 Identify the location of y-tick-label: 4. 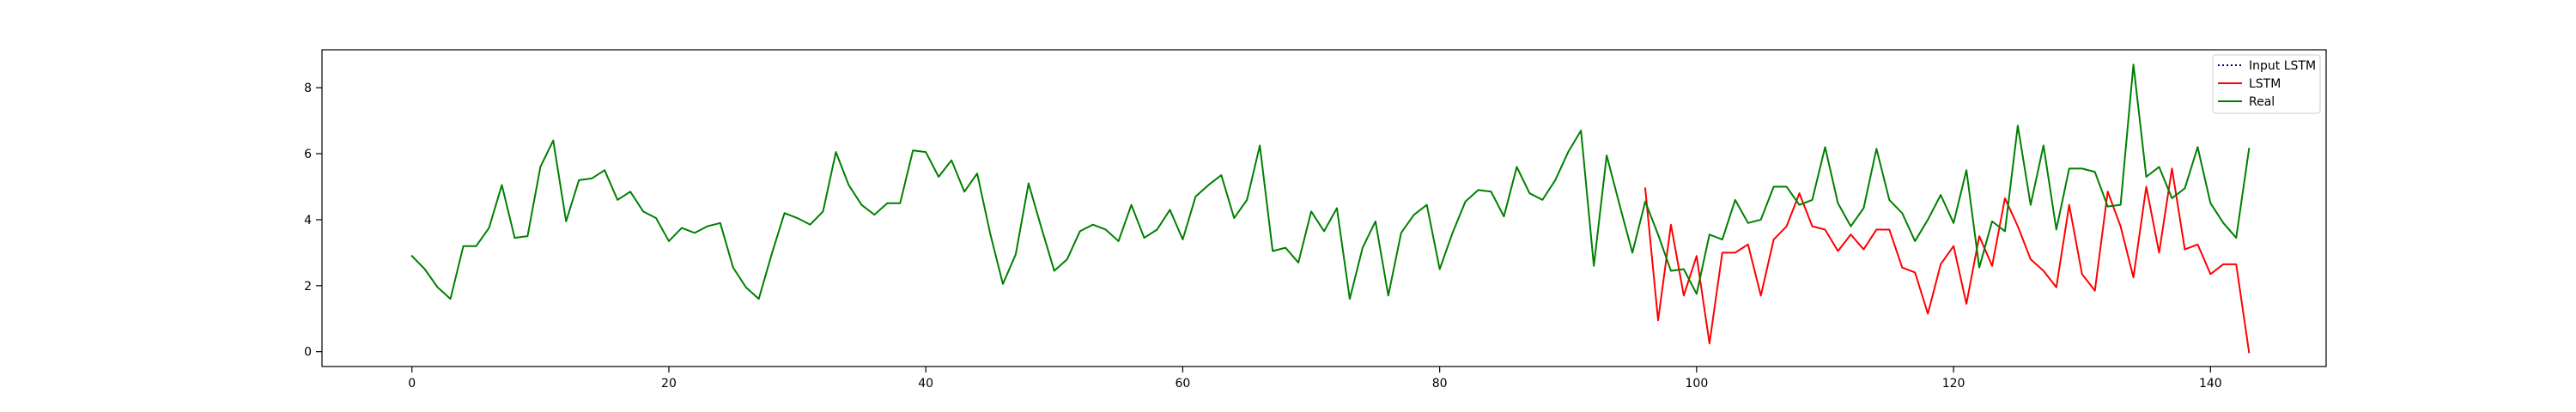
(308, 220).